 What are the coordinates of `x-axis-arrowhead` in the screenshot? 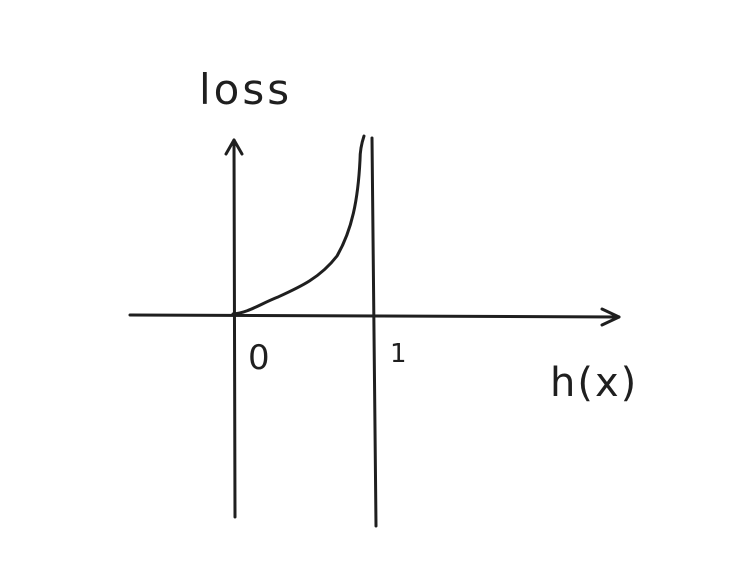 It's located at (610, 317).